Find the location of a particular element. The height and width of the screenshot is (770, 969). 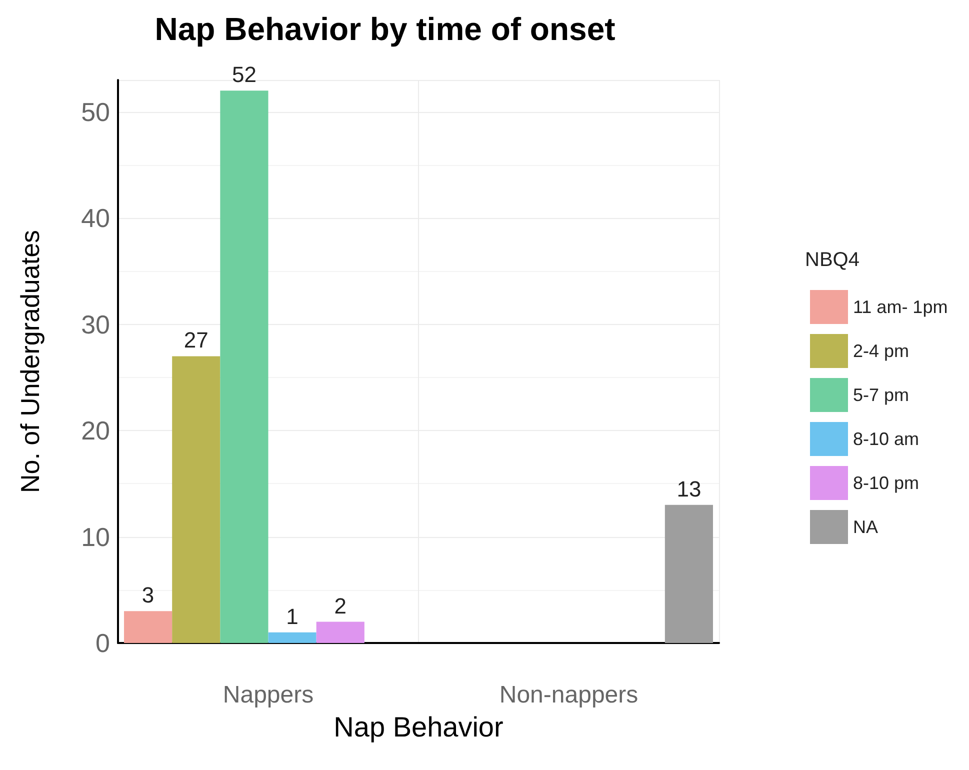

data-label: 13 is located at coordinates (689, 489).